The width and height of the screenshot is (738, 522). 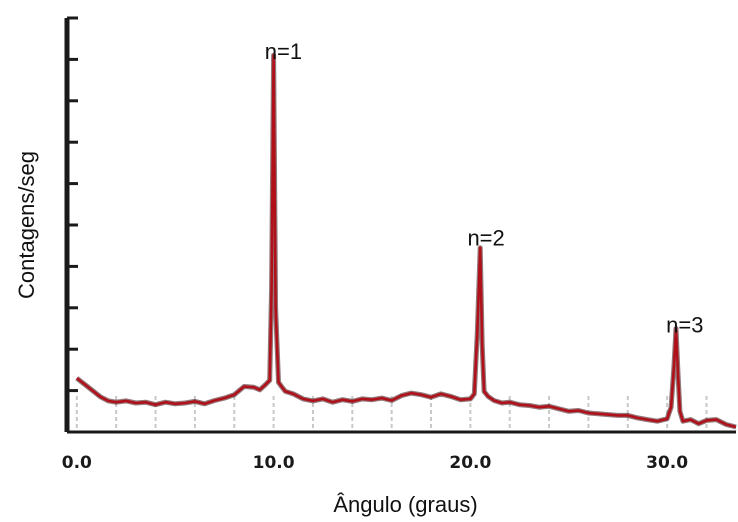 I want to click on peak-label: n=1, so click(x=283, y=51).